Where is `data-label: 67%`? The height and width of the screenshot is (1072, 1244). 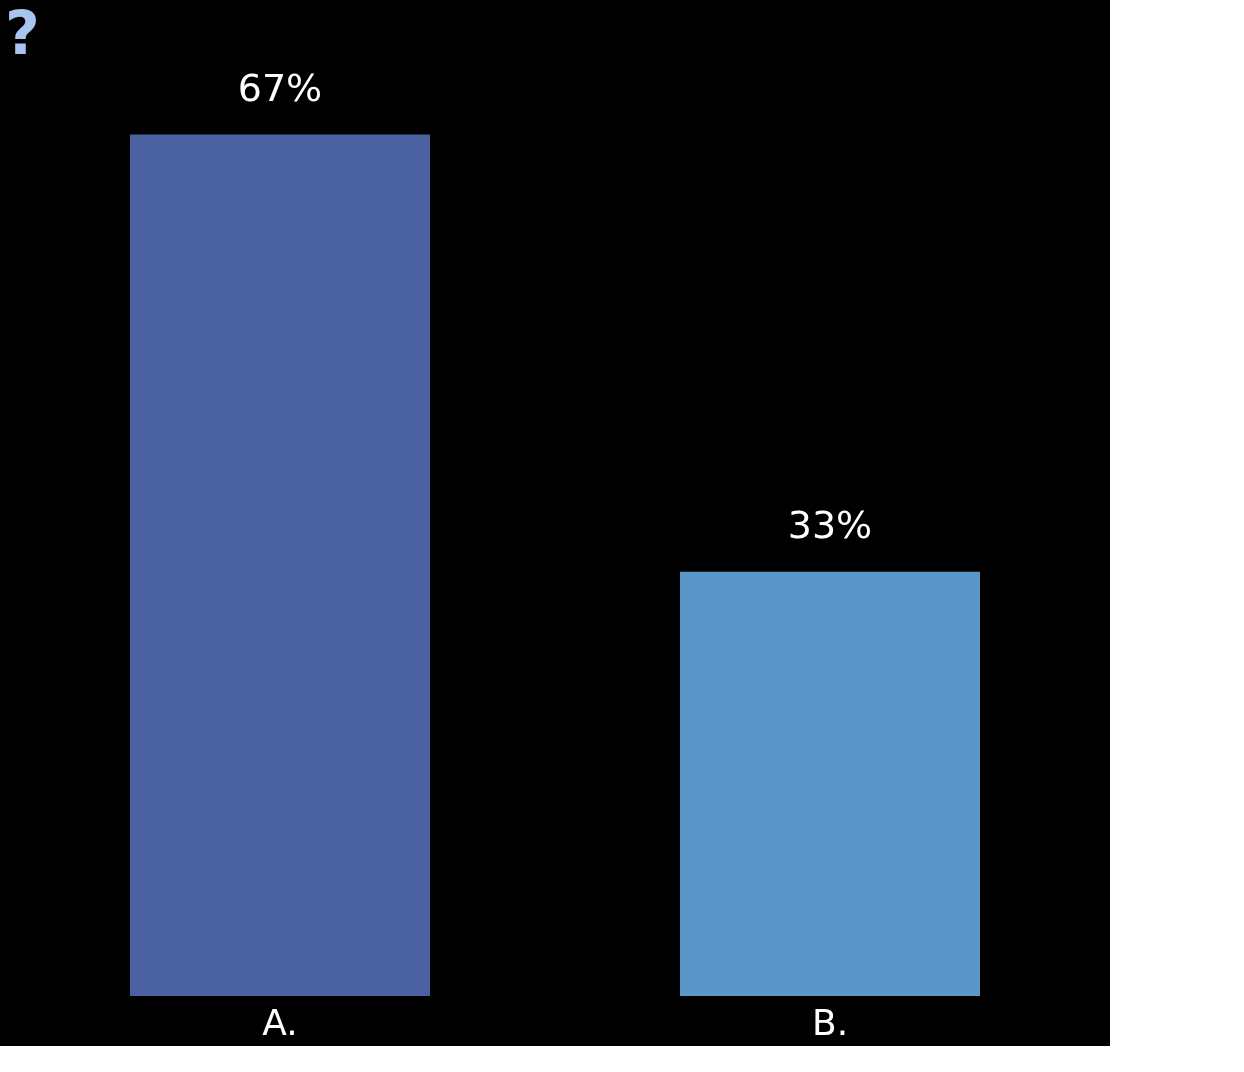
data-label: 67% is located at coordinates (280, 87).